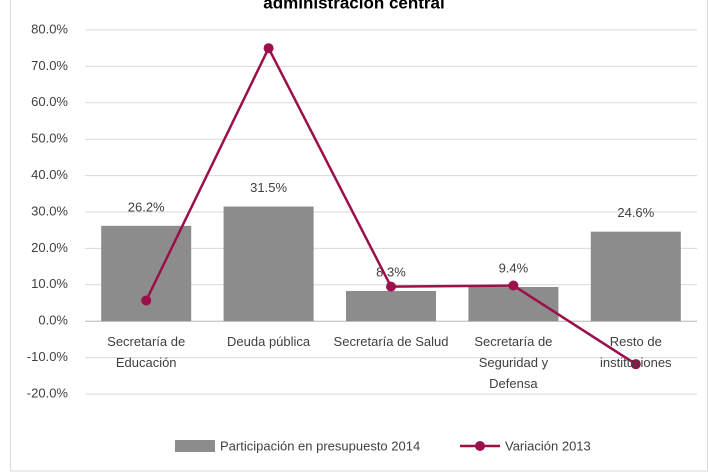  Describe the element at coordinates (49, 138) in the screenshot. I see `y-tick-label: 50.0%` at that location.